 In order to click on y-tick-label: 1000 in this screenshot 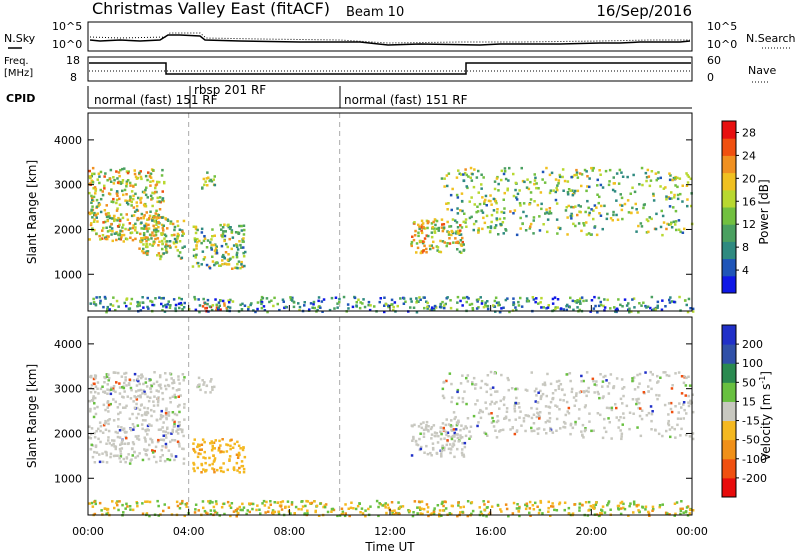, I will do `click(68, 274)`.